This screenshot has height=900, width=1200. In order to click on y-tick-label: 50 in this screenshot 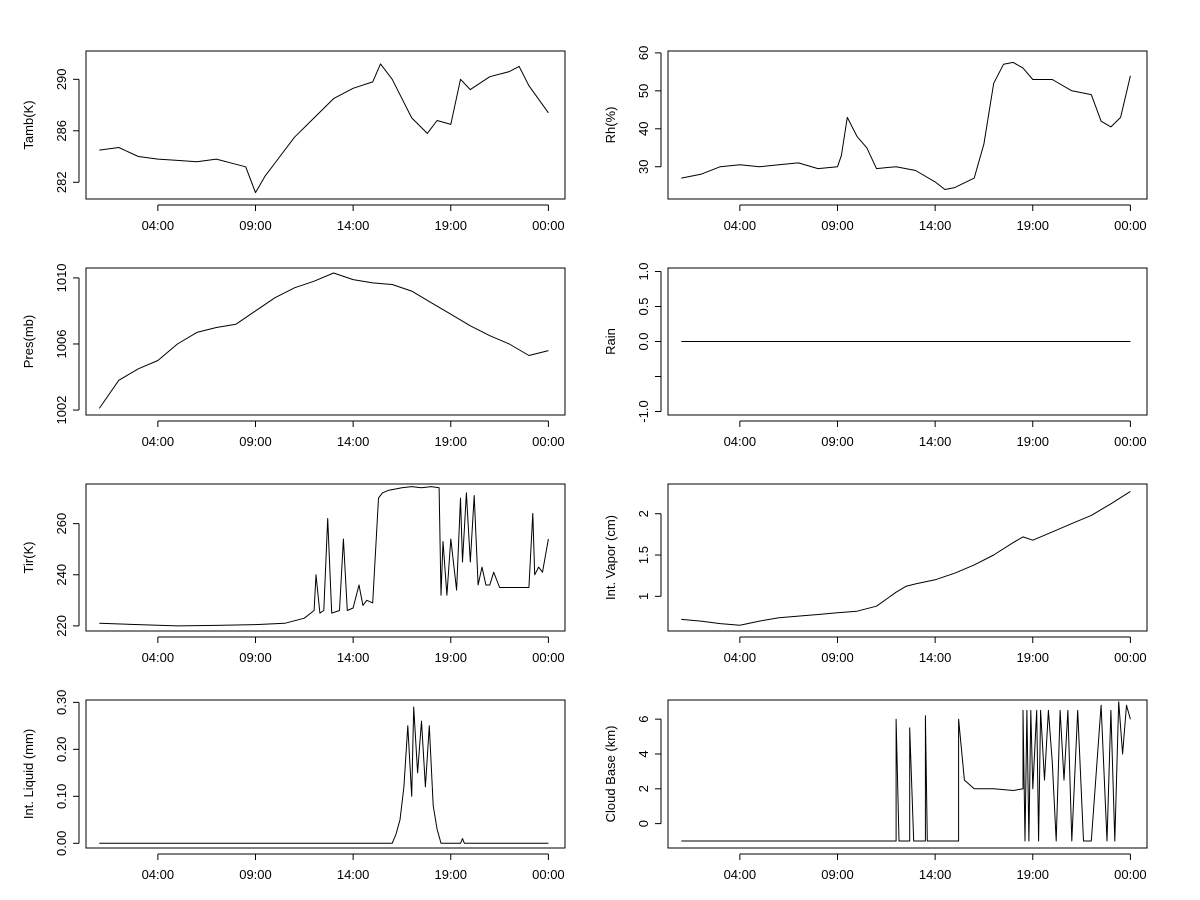, I will do `click(643, 91)`.